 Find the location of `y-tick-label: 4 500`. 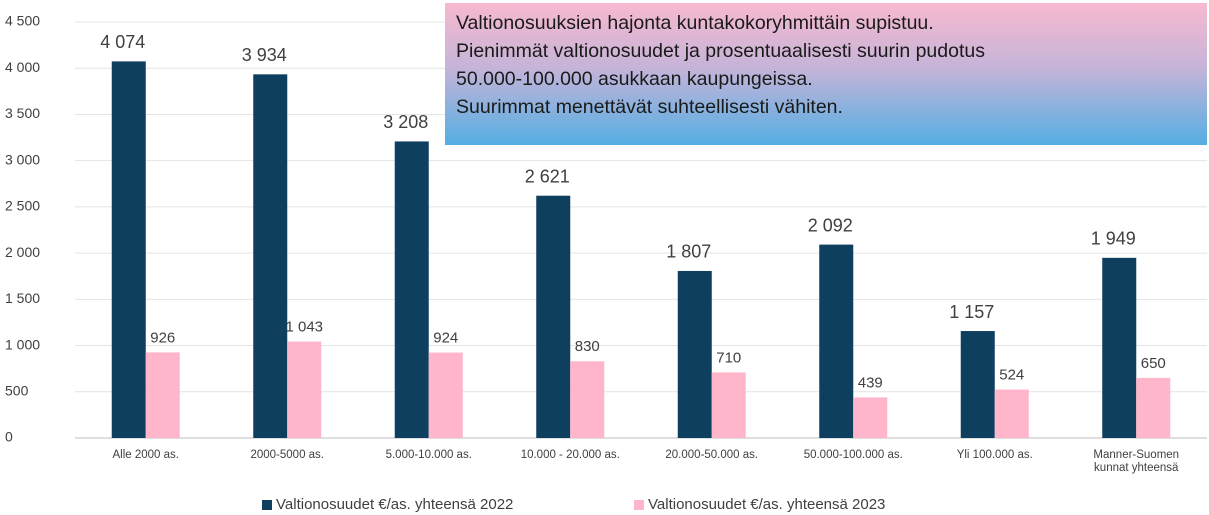

y-tick-label: 4 500 is located at coordinates (22, 21).